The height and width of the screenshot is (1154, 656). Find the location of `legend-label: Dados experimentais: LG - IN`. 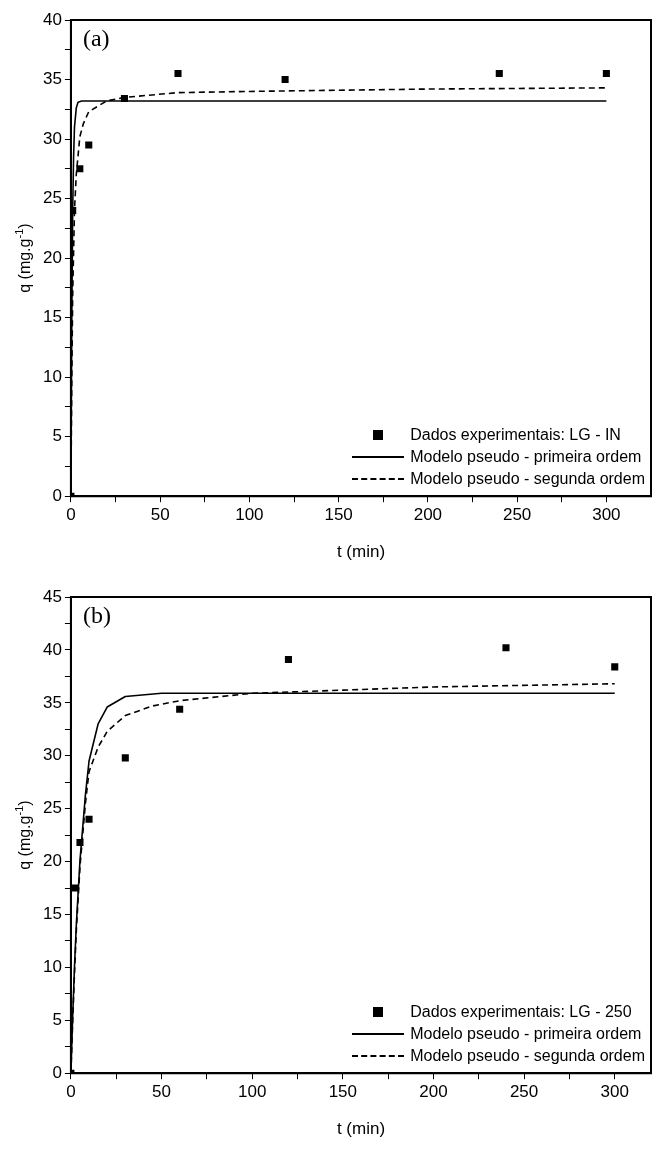

legend-label: Dados experimentais: LG - IN is located at coordinates (515, 435).